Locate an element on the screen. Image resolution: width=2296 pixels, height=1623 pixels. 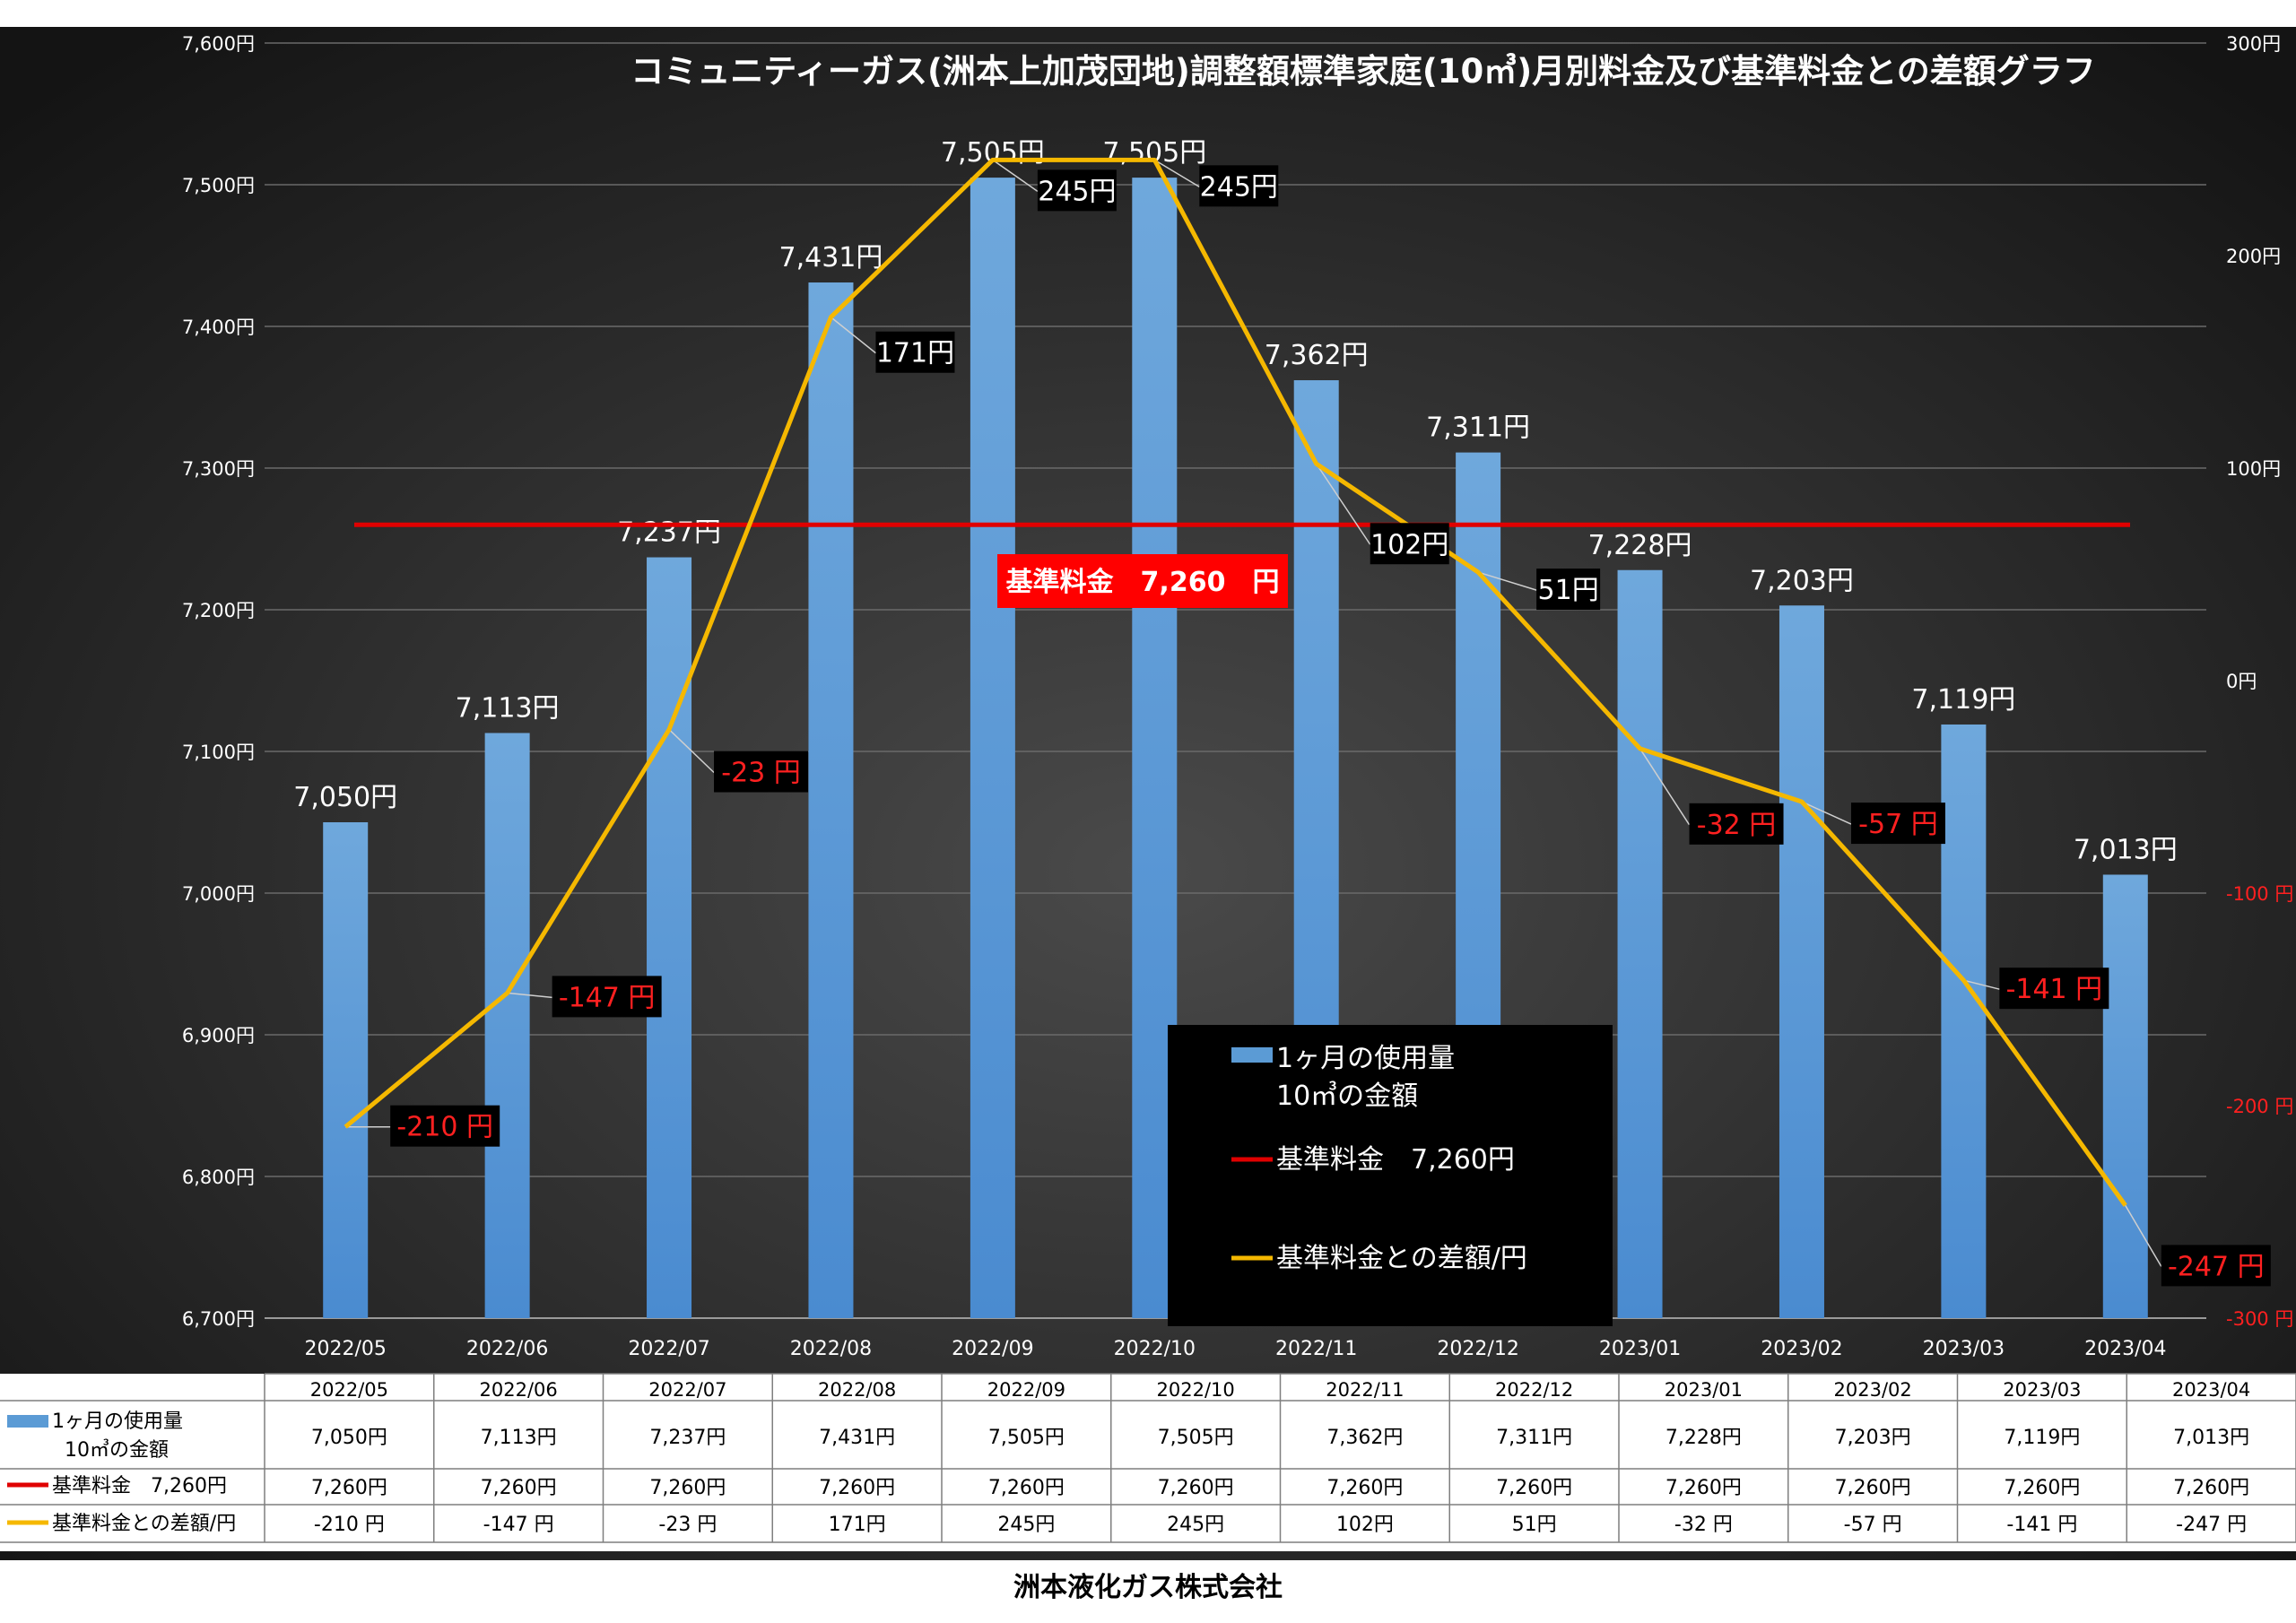
diff-value-label: 51円 is located at coordinates (1568, 590).